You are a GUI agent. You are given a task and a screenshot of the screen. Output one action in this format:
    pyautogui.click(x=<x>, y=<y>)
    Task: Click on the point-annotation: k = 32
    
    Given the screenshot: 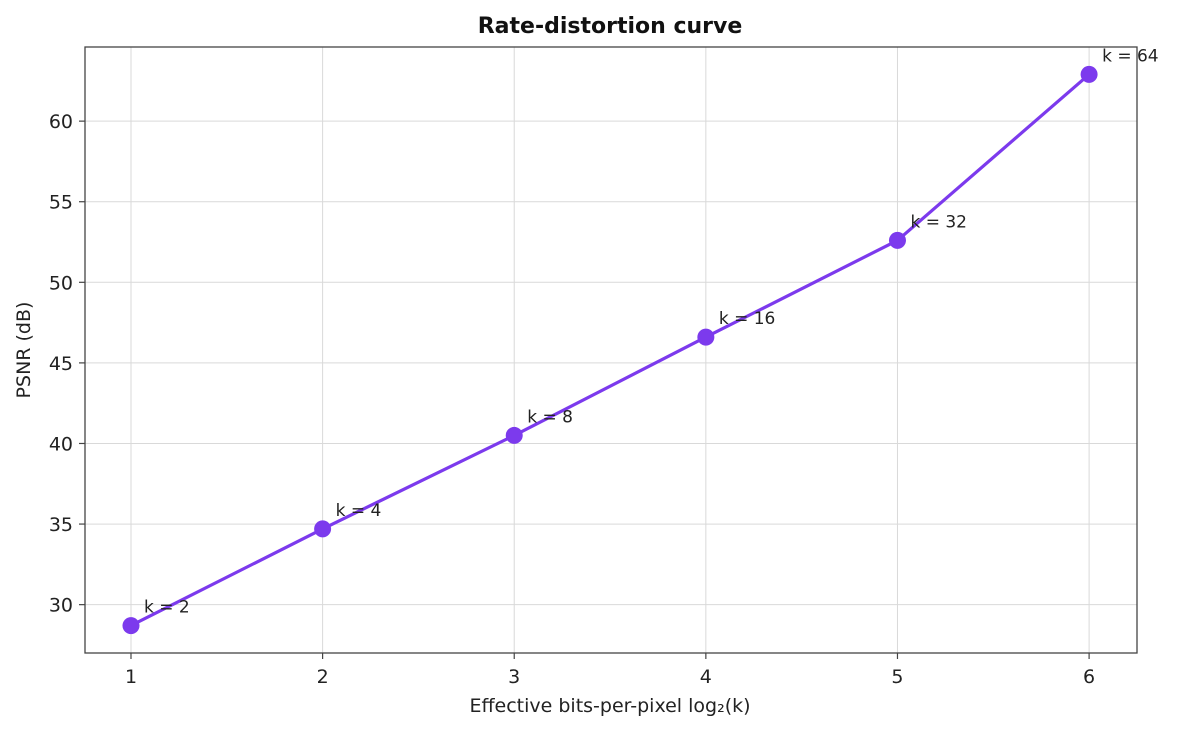 What is the action you would take?
    pyautogui.click(x=938, y=222)
    